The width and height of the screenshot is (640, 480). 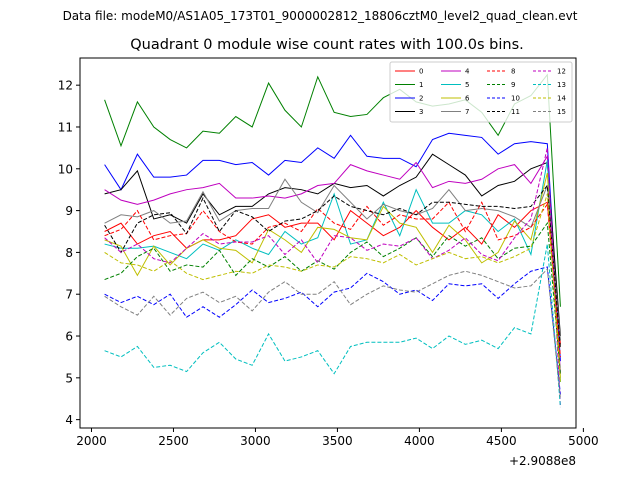 What do you see at coordinates (467, 72) in the screenshot?
I see `legend-label-4: 4` at bounding box center [467, 72].